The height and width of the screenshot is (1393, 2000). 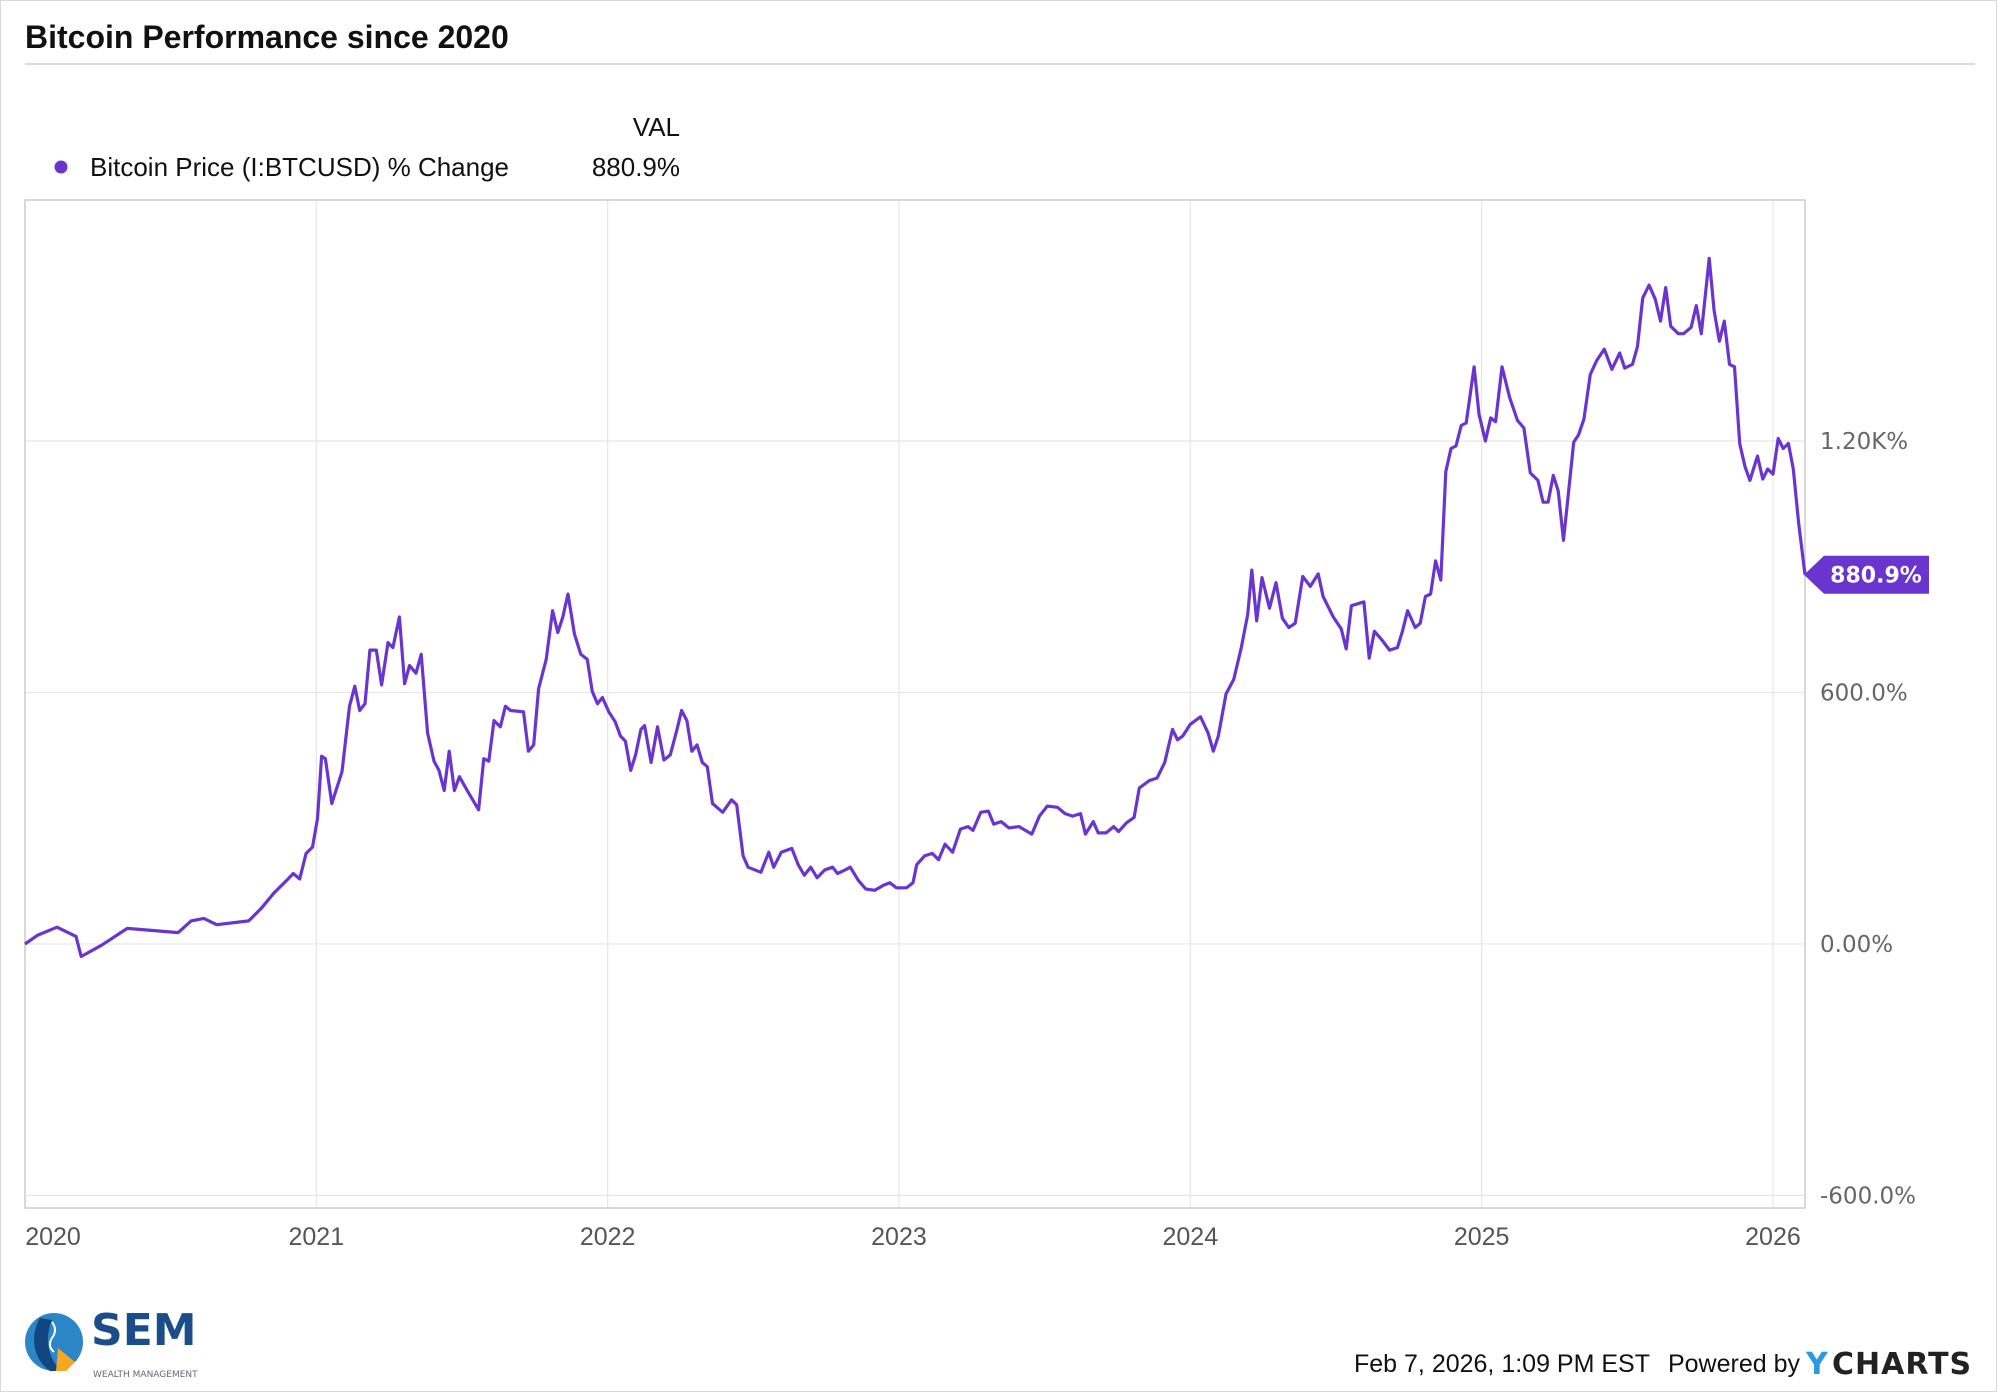 I want to click on x-tick-label: 2024, so click(x=1190, y=1237).